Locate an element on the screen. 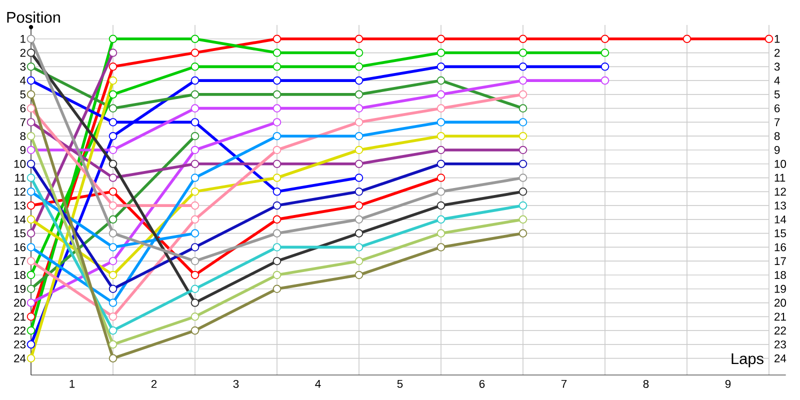 Image resolution: width=800 pixels, height=400 pixels. y-tick-label: 6 is located at coordinates (23, 108).